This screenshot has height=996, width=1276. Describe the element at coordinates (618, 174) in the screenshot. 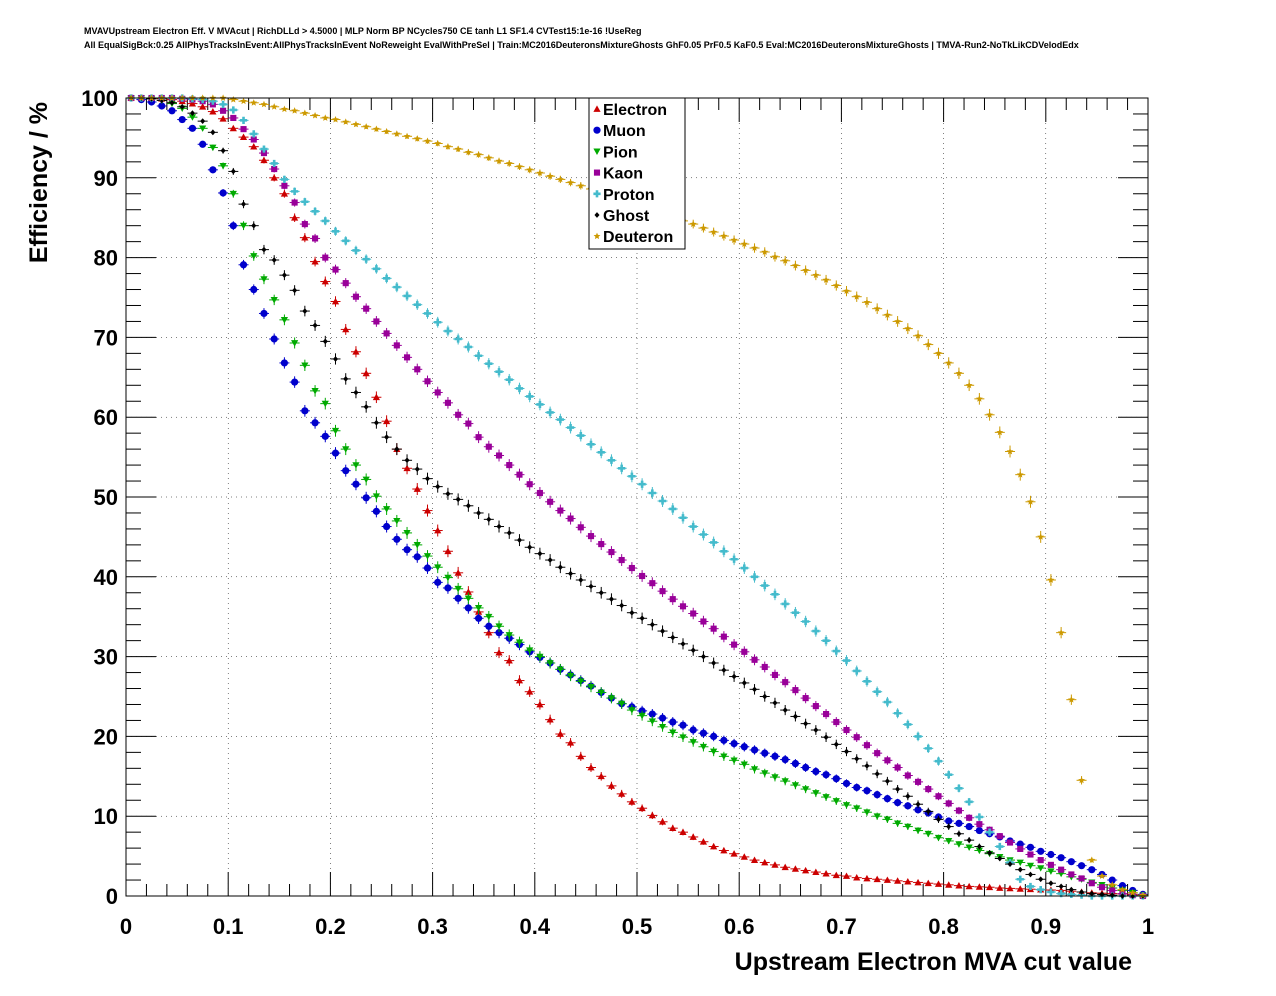

I see `legend-item-kaon: Kaon` at that location.